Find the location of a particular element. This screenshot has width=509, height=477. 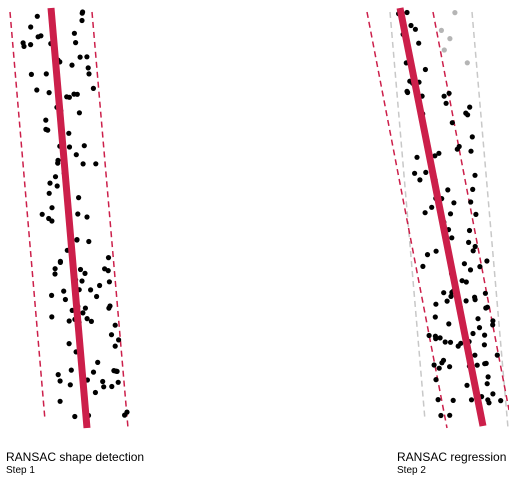

prior-threshold-line-left is located at coordinates (407, 216).